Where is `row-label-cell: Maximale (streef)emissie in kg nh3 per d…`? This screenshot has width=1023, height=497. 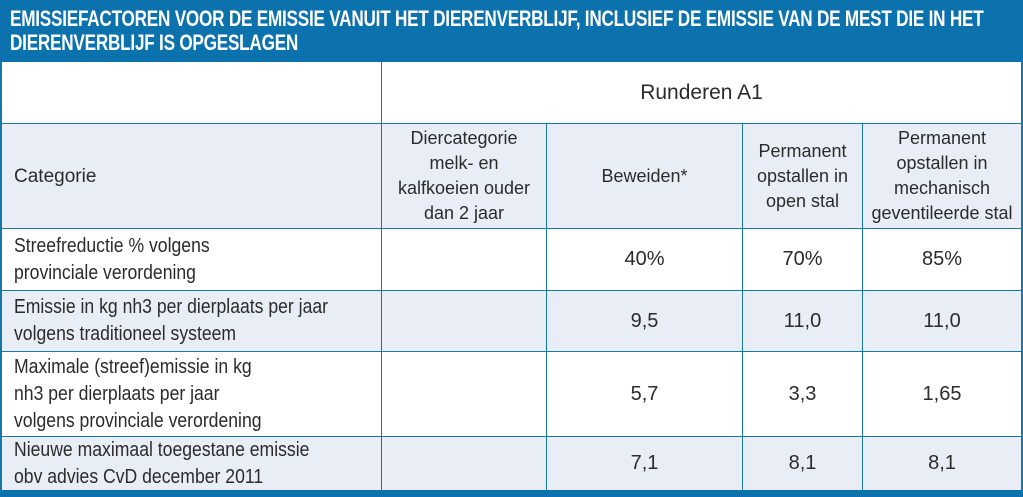
row-label-cell: Maximale (streef)emissie in kg nh3 per d… is located at coordinates (192, 394).